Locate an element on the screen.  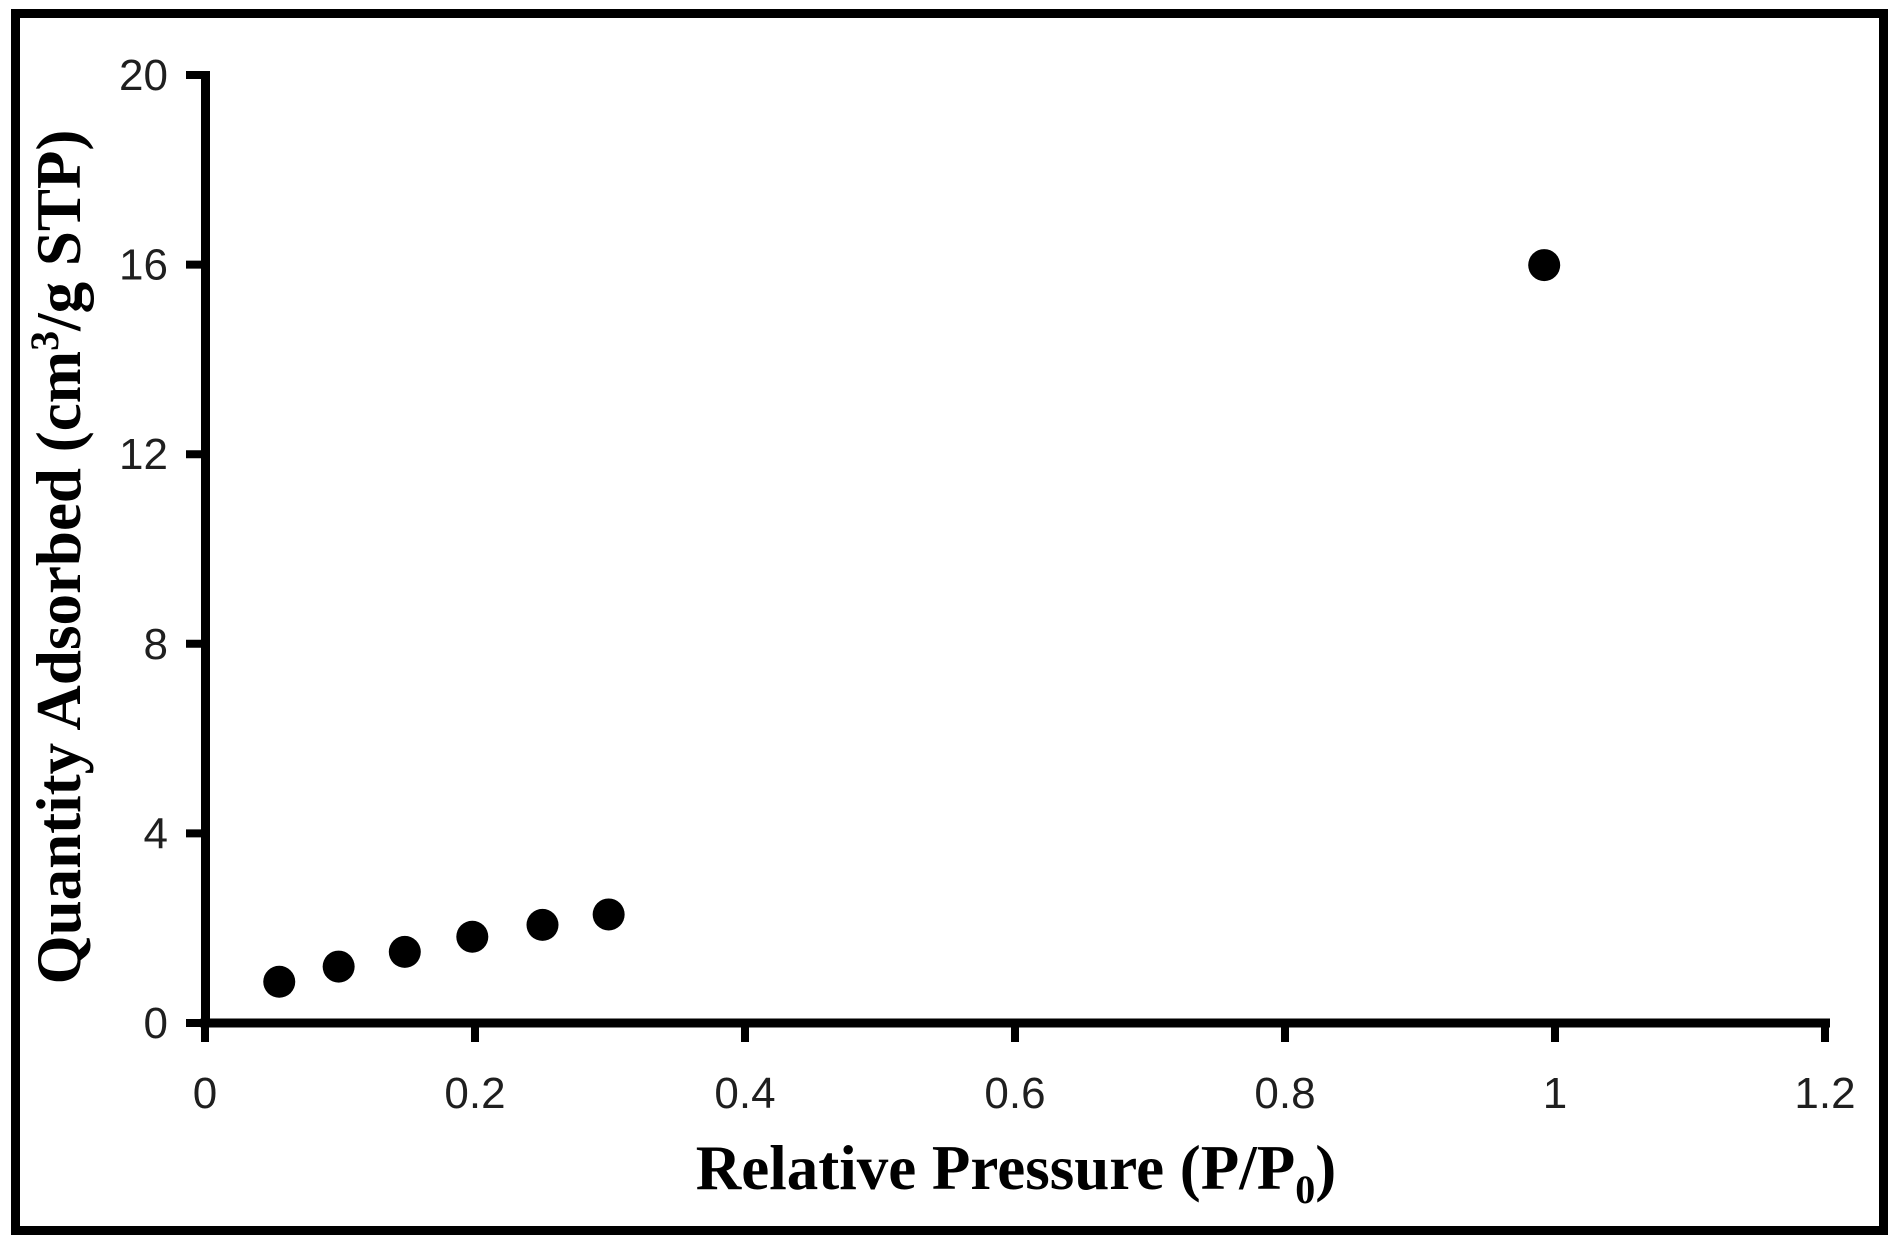
x-tick-label: 0.6 is located at coordinates (1014, 1093).